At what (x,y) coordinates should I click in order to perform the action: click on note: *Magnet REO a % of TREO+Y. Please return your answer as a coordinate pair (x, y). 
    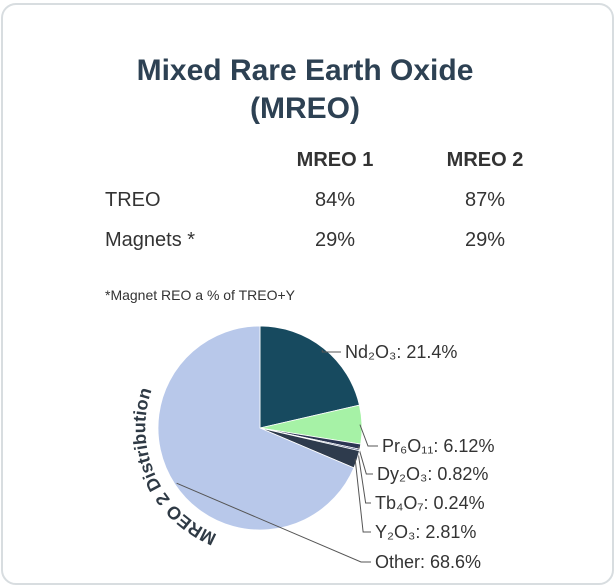
    Looking at the image, I should click on (200, 295).